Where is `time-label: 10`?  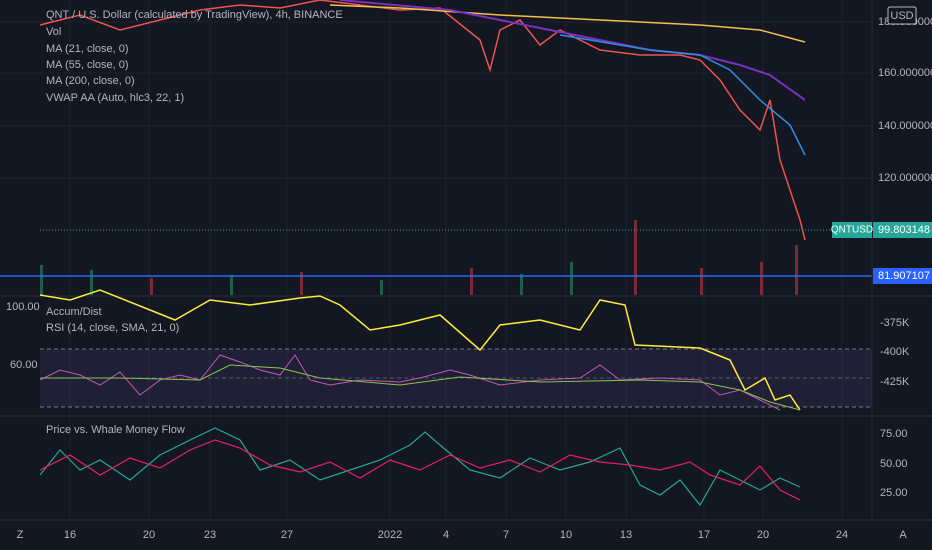 time-label: 10 is located at coordinates (566, 535).